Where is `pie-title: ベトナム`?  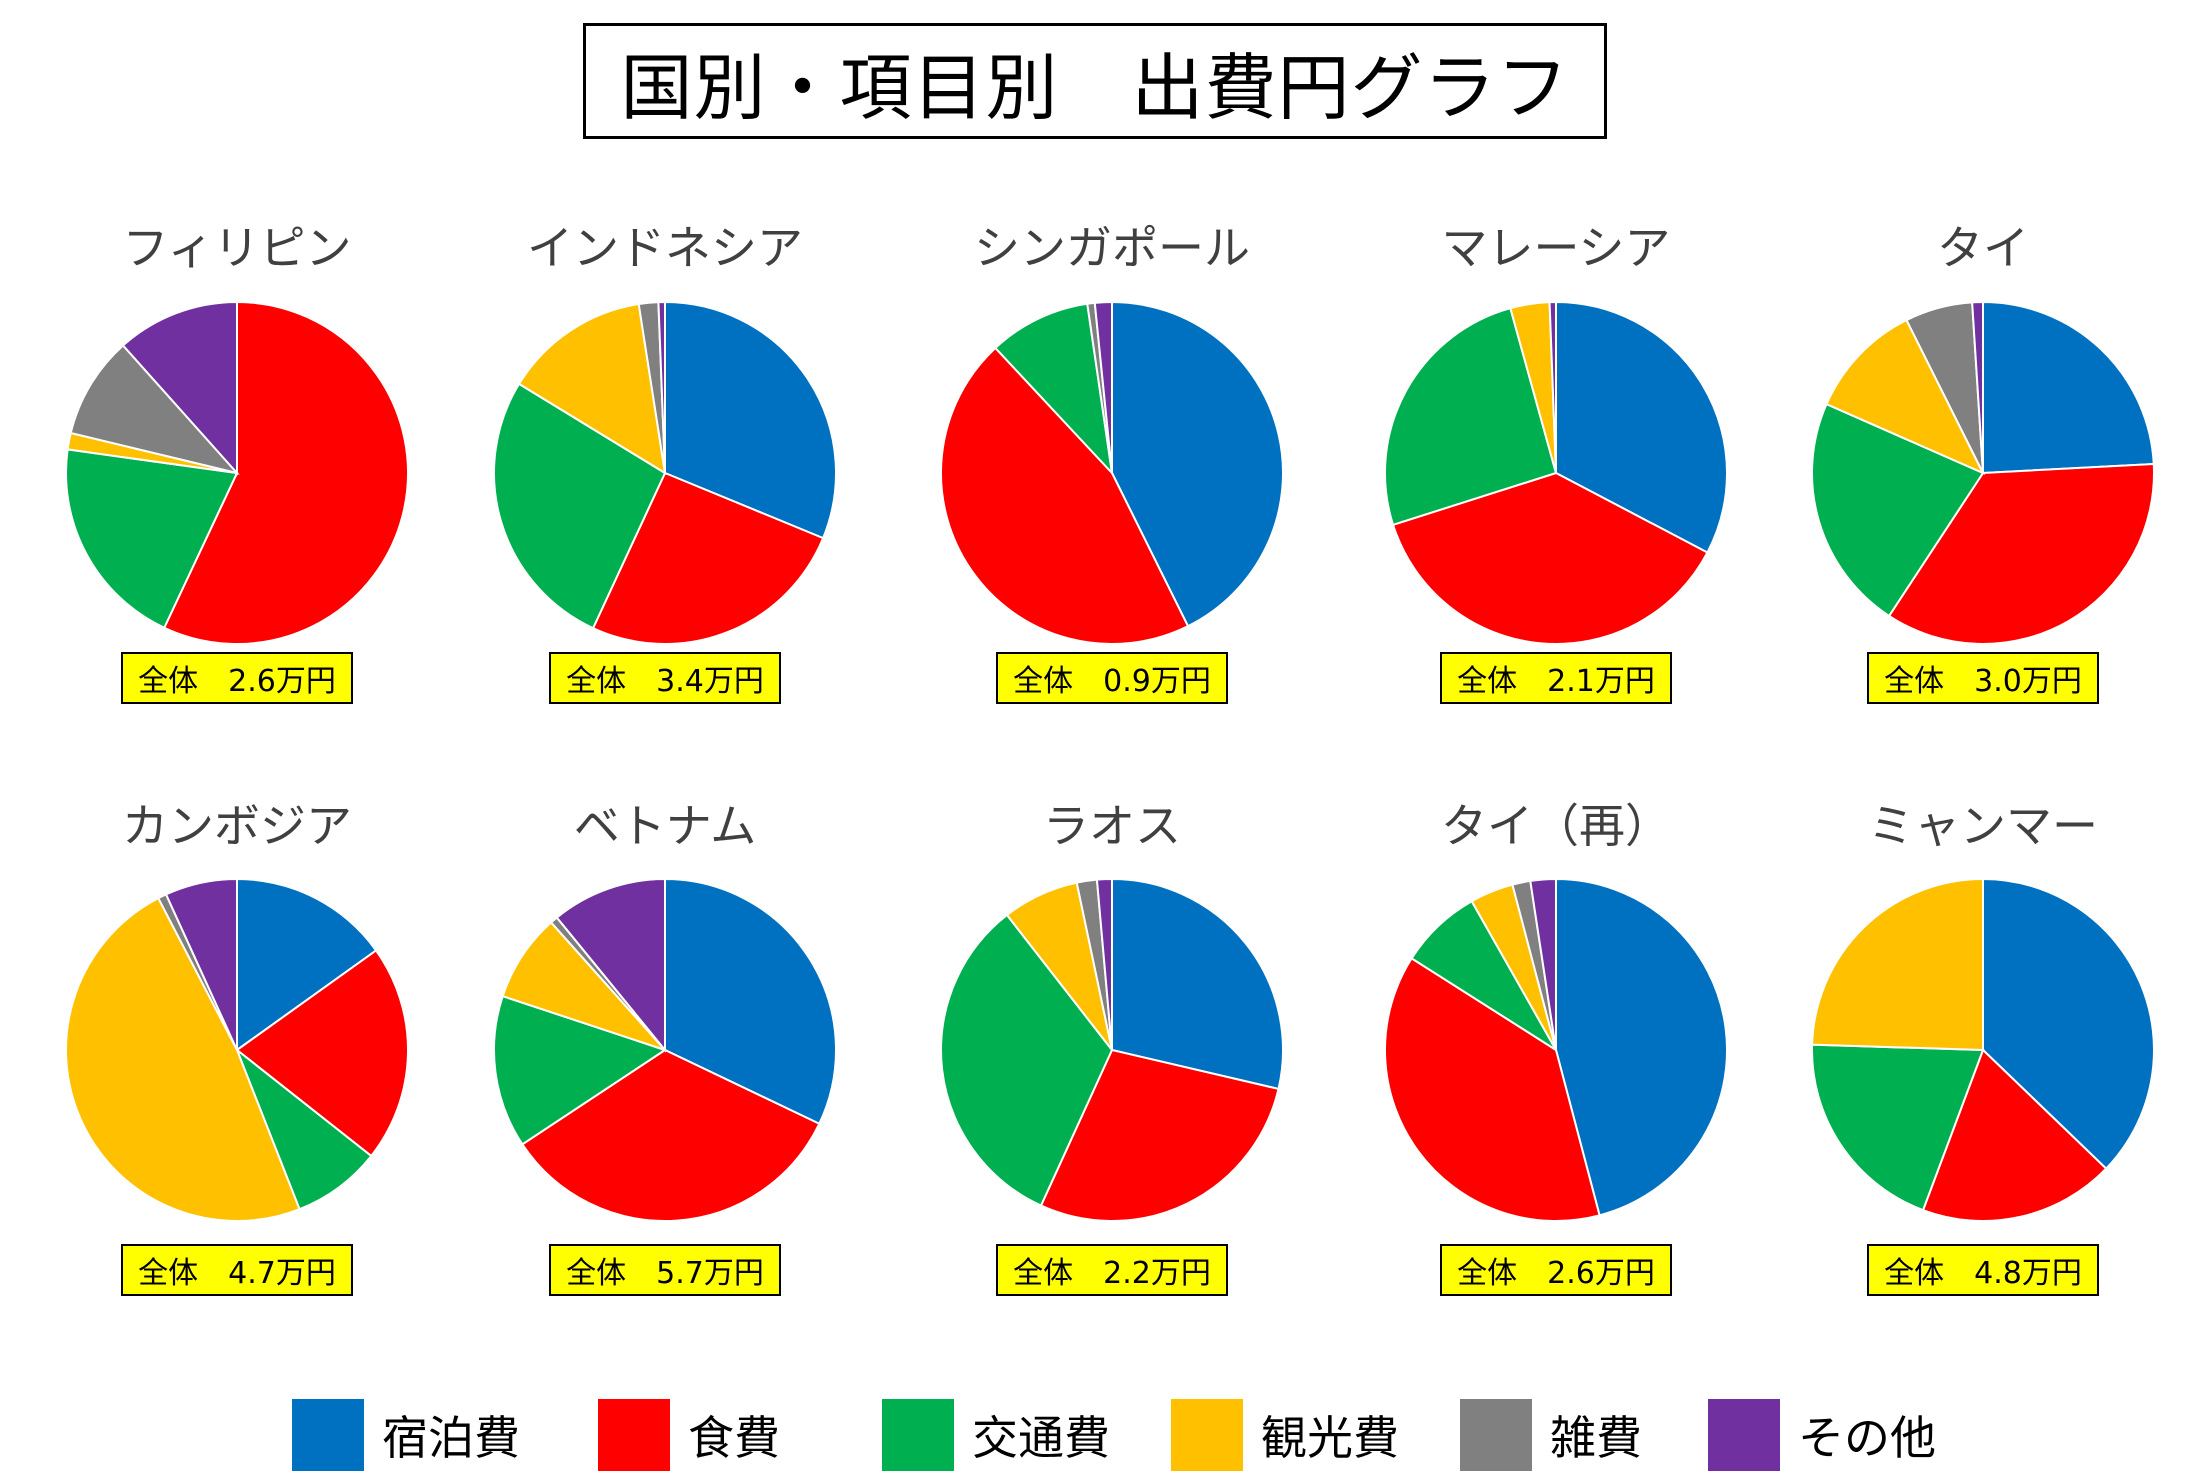
pie-title: ベトナム is located at coordinates (665, 826).